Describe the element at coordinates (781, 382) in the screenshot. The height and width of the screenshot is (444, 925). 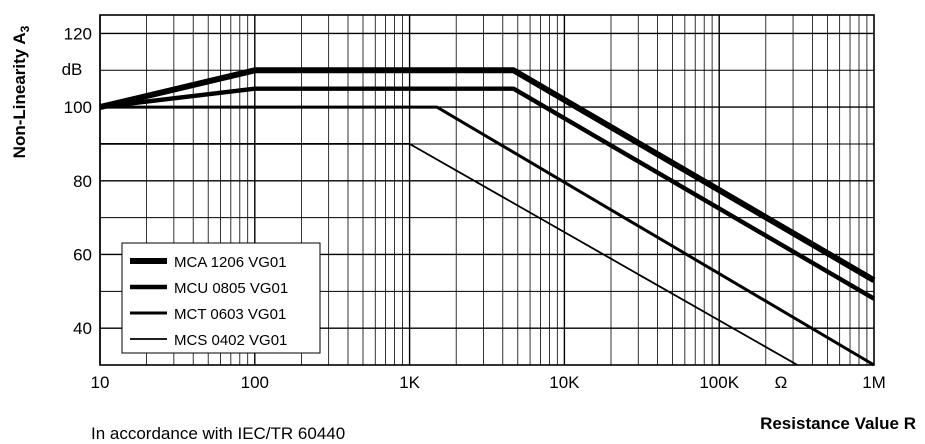
I see `x-unit: Ω` at that location.